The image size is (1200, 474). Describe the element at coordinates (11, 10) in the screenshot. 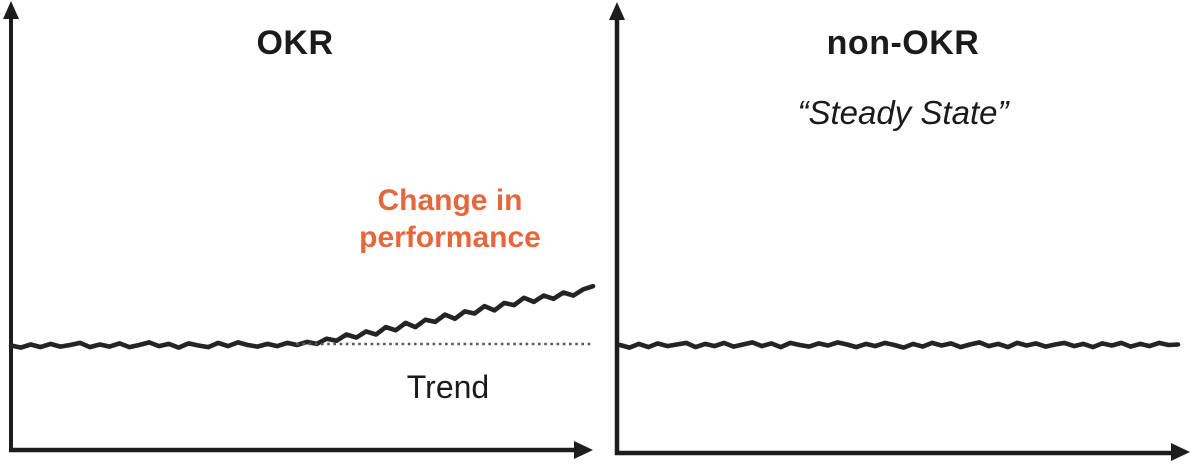

I see `okr-y-axis-arrowhead-icon` at that location.